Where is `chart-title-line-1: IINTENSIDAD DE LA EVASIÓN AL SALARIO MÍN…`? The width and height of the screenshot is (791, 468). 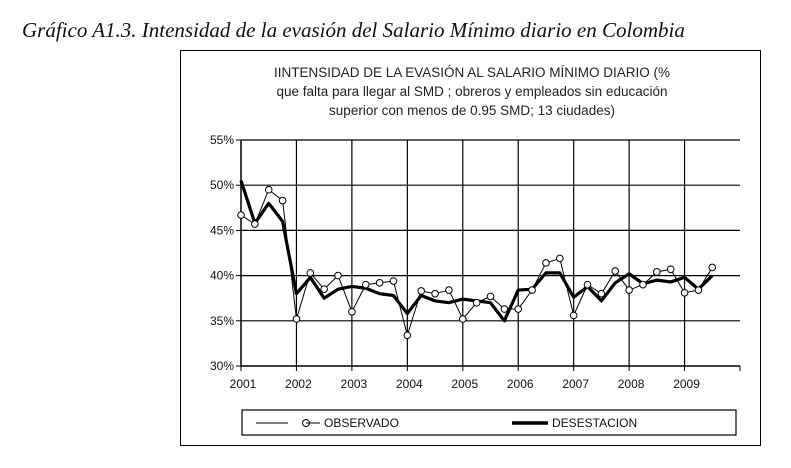 chart-title-line-1: IINTENSIDAD DE LA EVASIÓN AL SALARIO MÍN… is located at coordinates (472, 72).